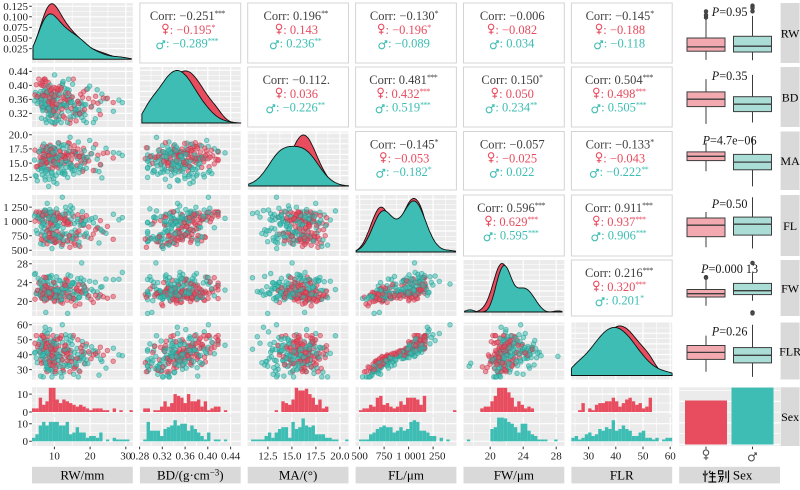 The image size is (800, 490). Describe the element at coordinates (514, 474) in the screenshot. I see `svg-text: FW/μm` at that location.